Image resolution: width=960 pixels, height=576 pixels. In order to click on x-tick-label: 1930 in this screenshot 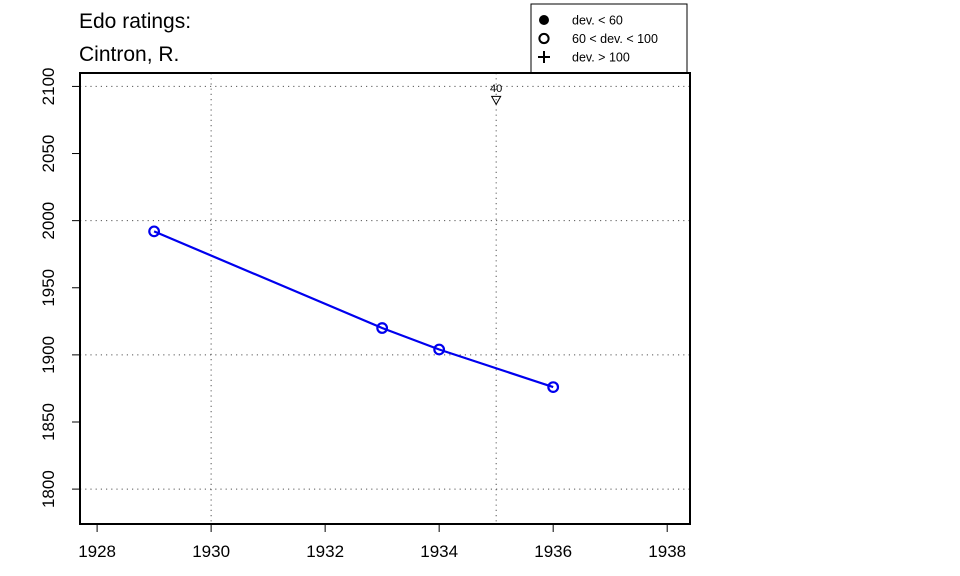, I will do `click(211, 551)`.